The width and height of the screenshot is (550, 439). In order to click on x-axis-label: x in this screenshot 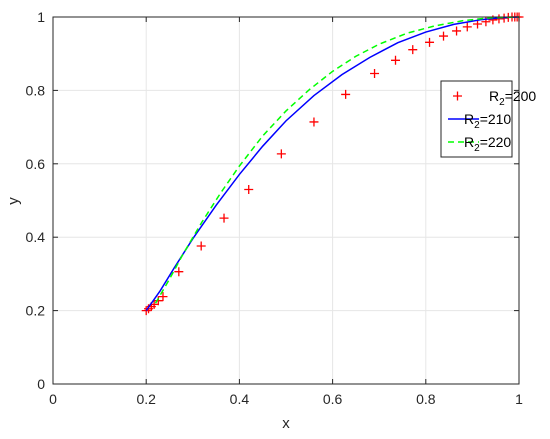, I will do `click(286, 423)`.